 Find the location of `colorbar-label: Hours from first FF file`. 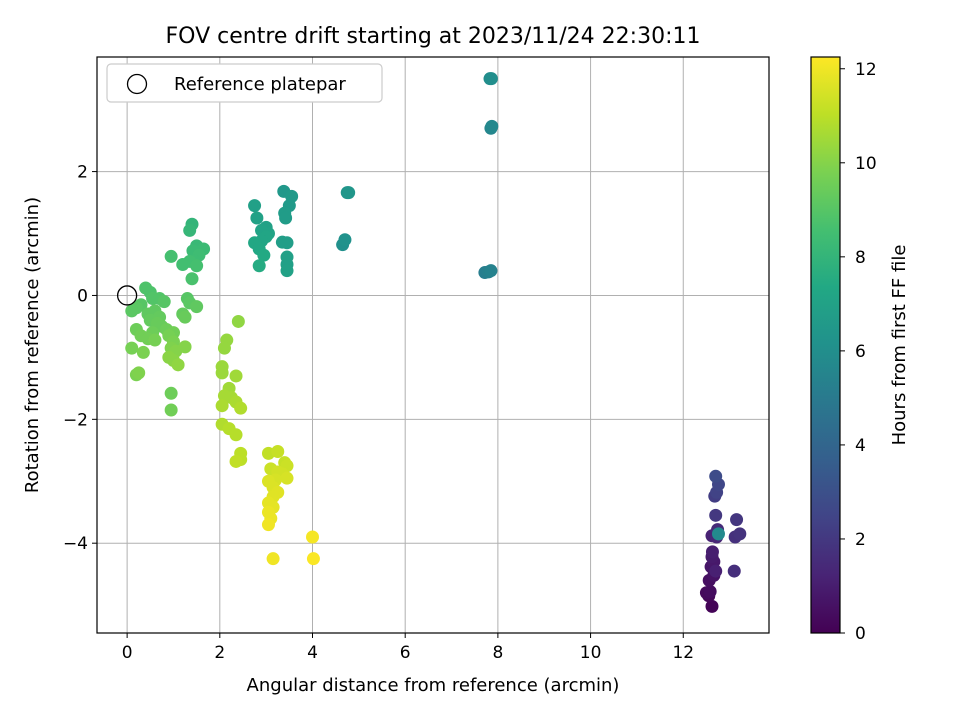

colorbar-label: Hours from first FF file is located at coordinates (899, 345).